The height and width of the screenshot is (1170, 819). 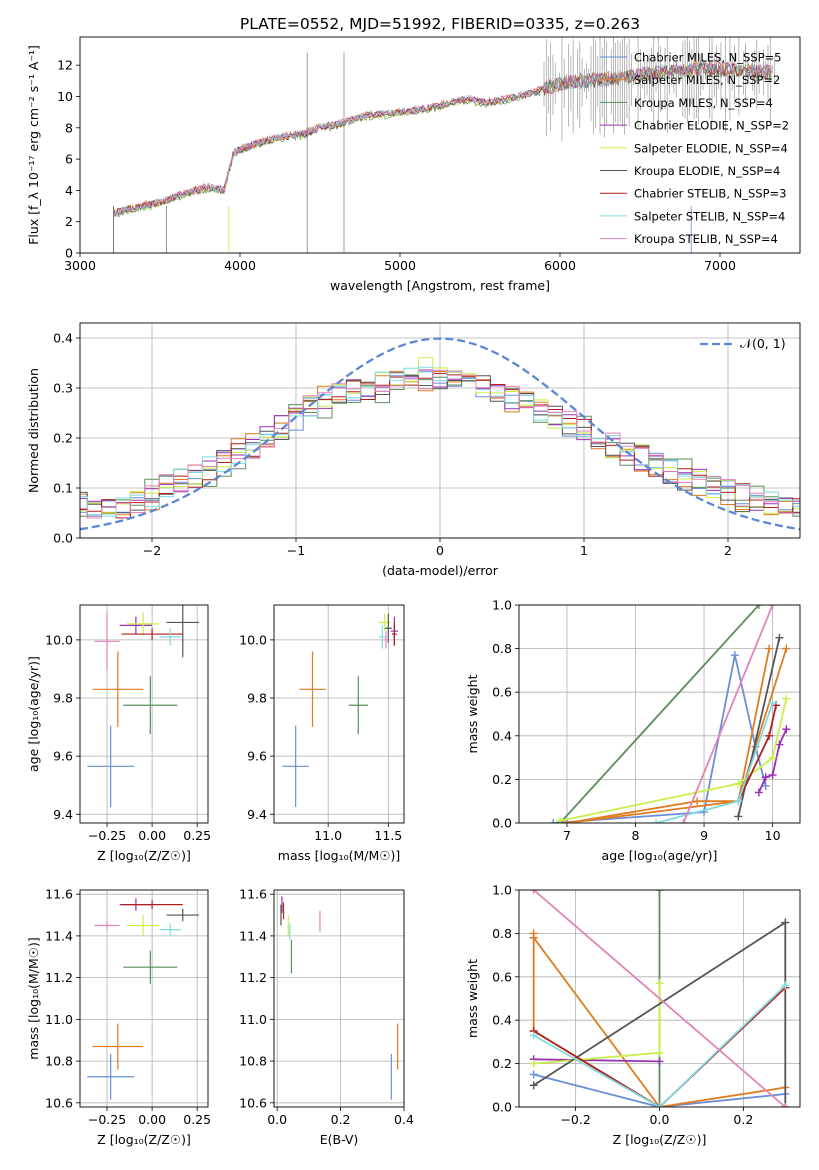 What do you see at coordinates (502, 1063) in the screenshot?
I see `y-tick-label: 0.2` at bounding box center [502, 1063].